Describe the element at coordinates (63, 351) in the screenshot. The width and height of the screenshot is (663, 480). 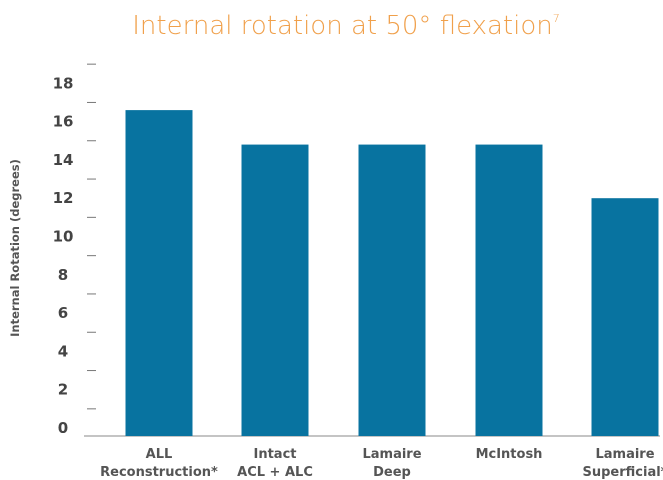
I see `y-tick-label: 4` at that location.